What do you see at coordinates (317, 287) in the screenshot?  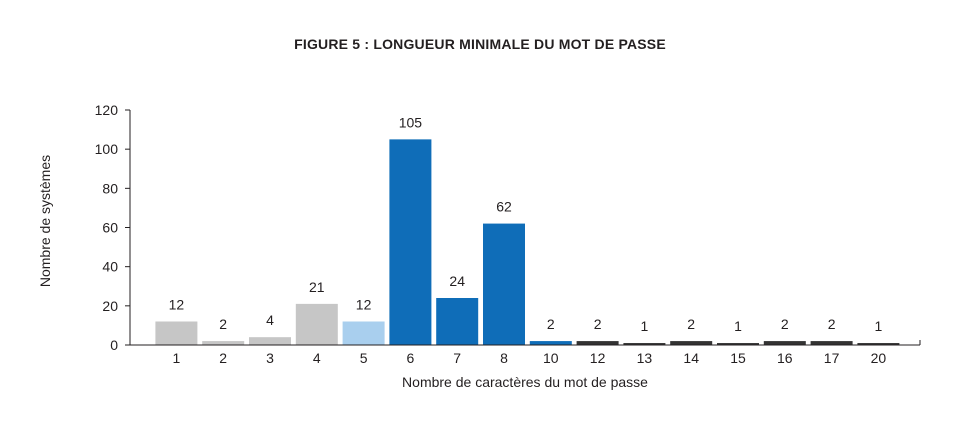 I see `data-label-4: 21` at bounding box center [317, 287].